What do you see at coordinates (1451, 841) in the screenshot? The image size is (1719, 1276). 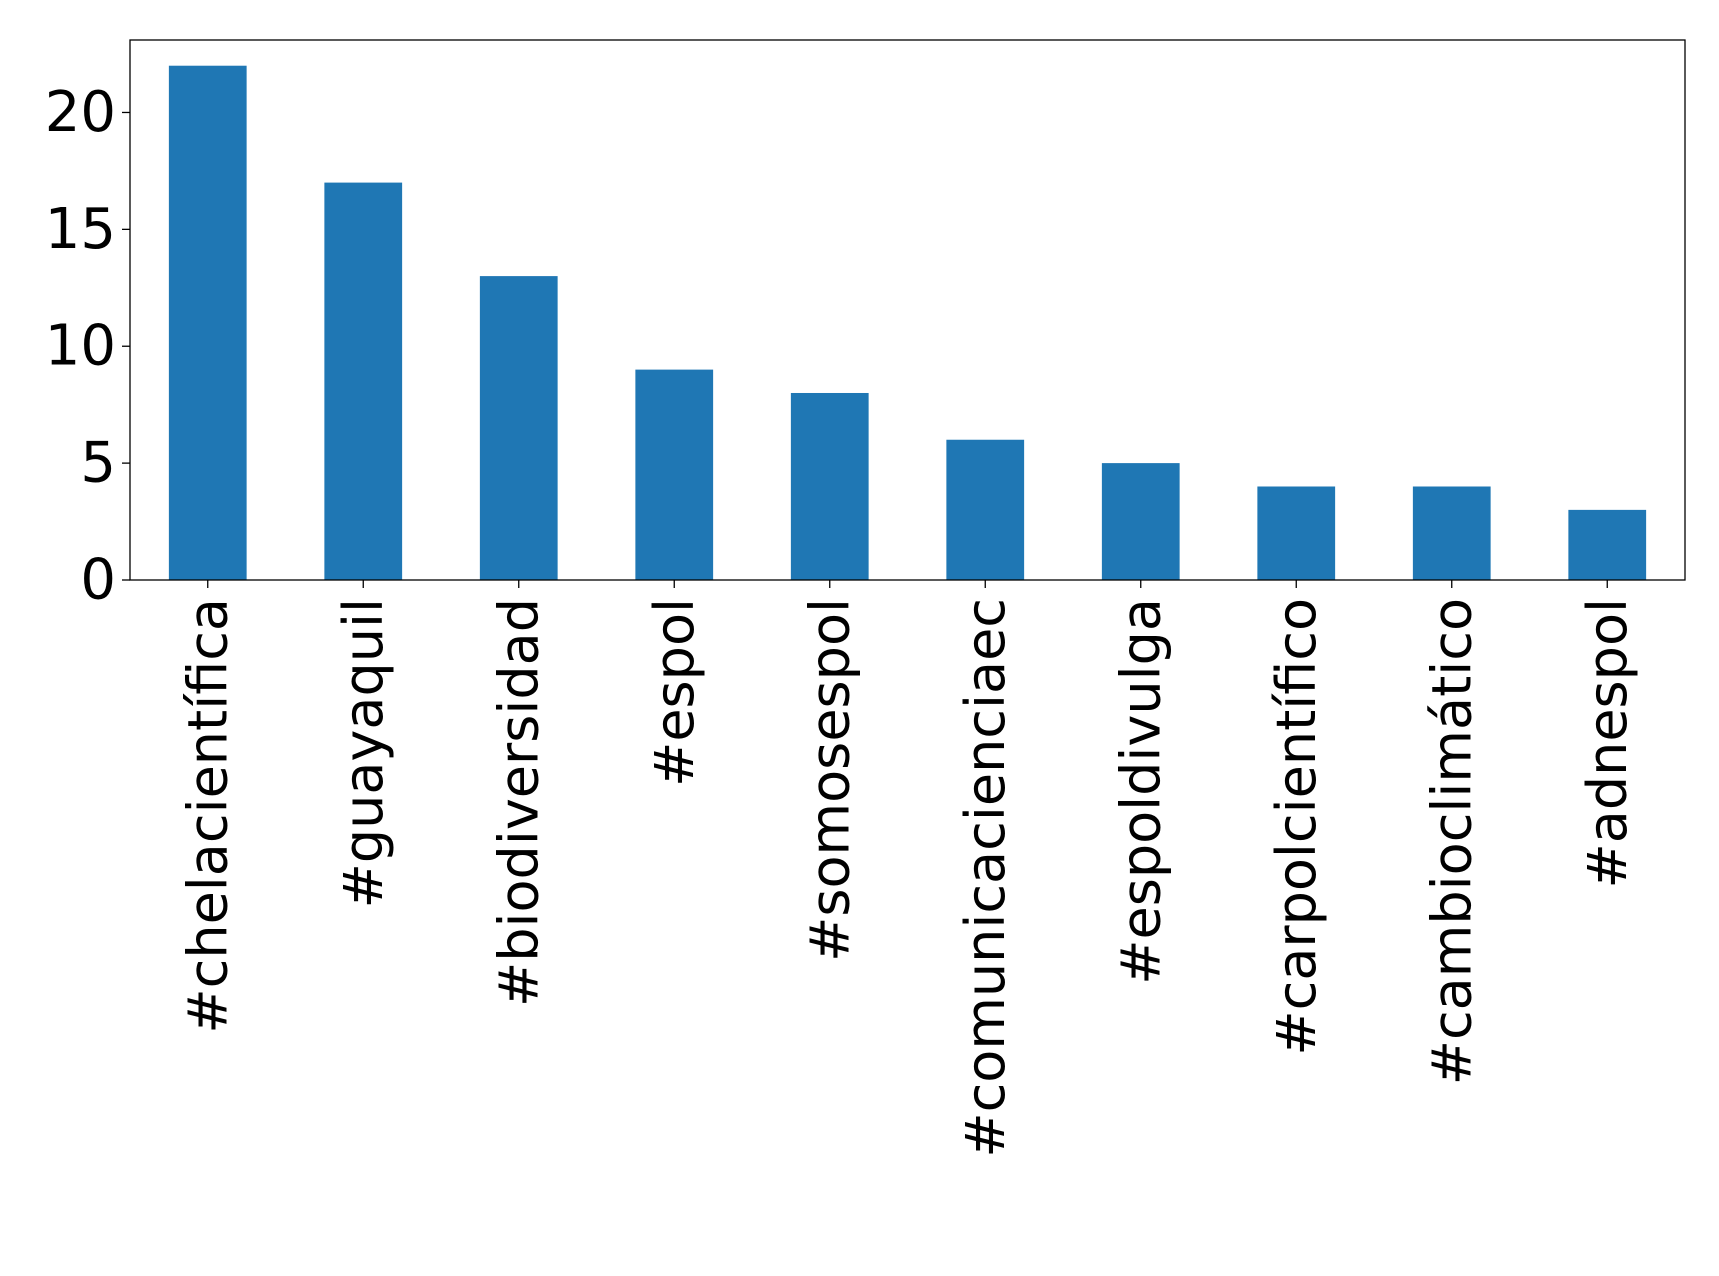 I see `x-tick-label: #cambioclimático` at bounding box center [1451, 841].